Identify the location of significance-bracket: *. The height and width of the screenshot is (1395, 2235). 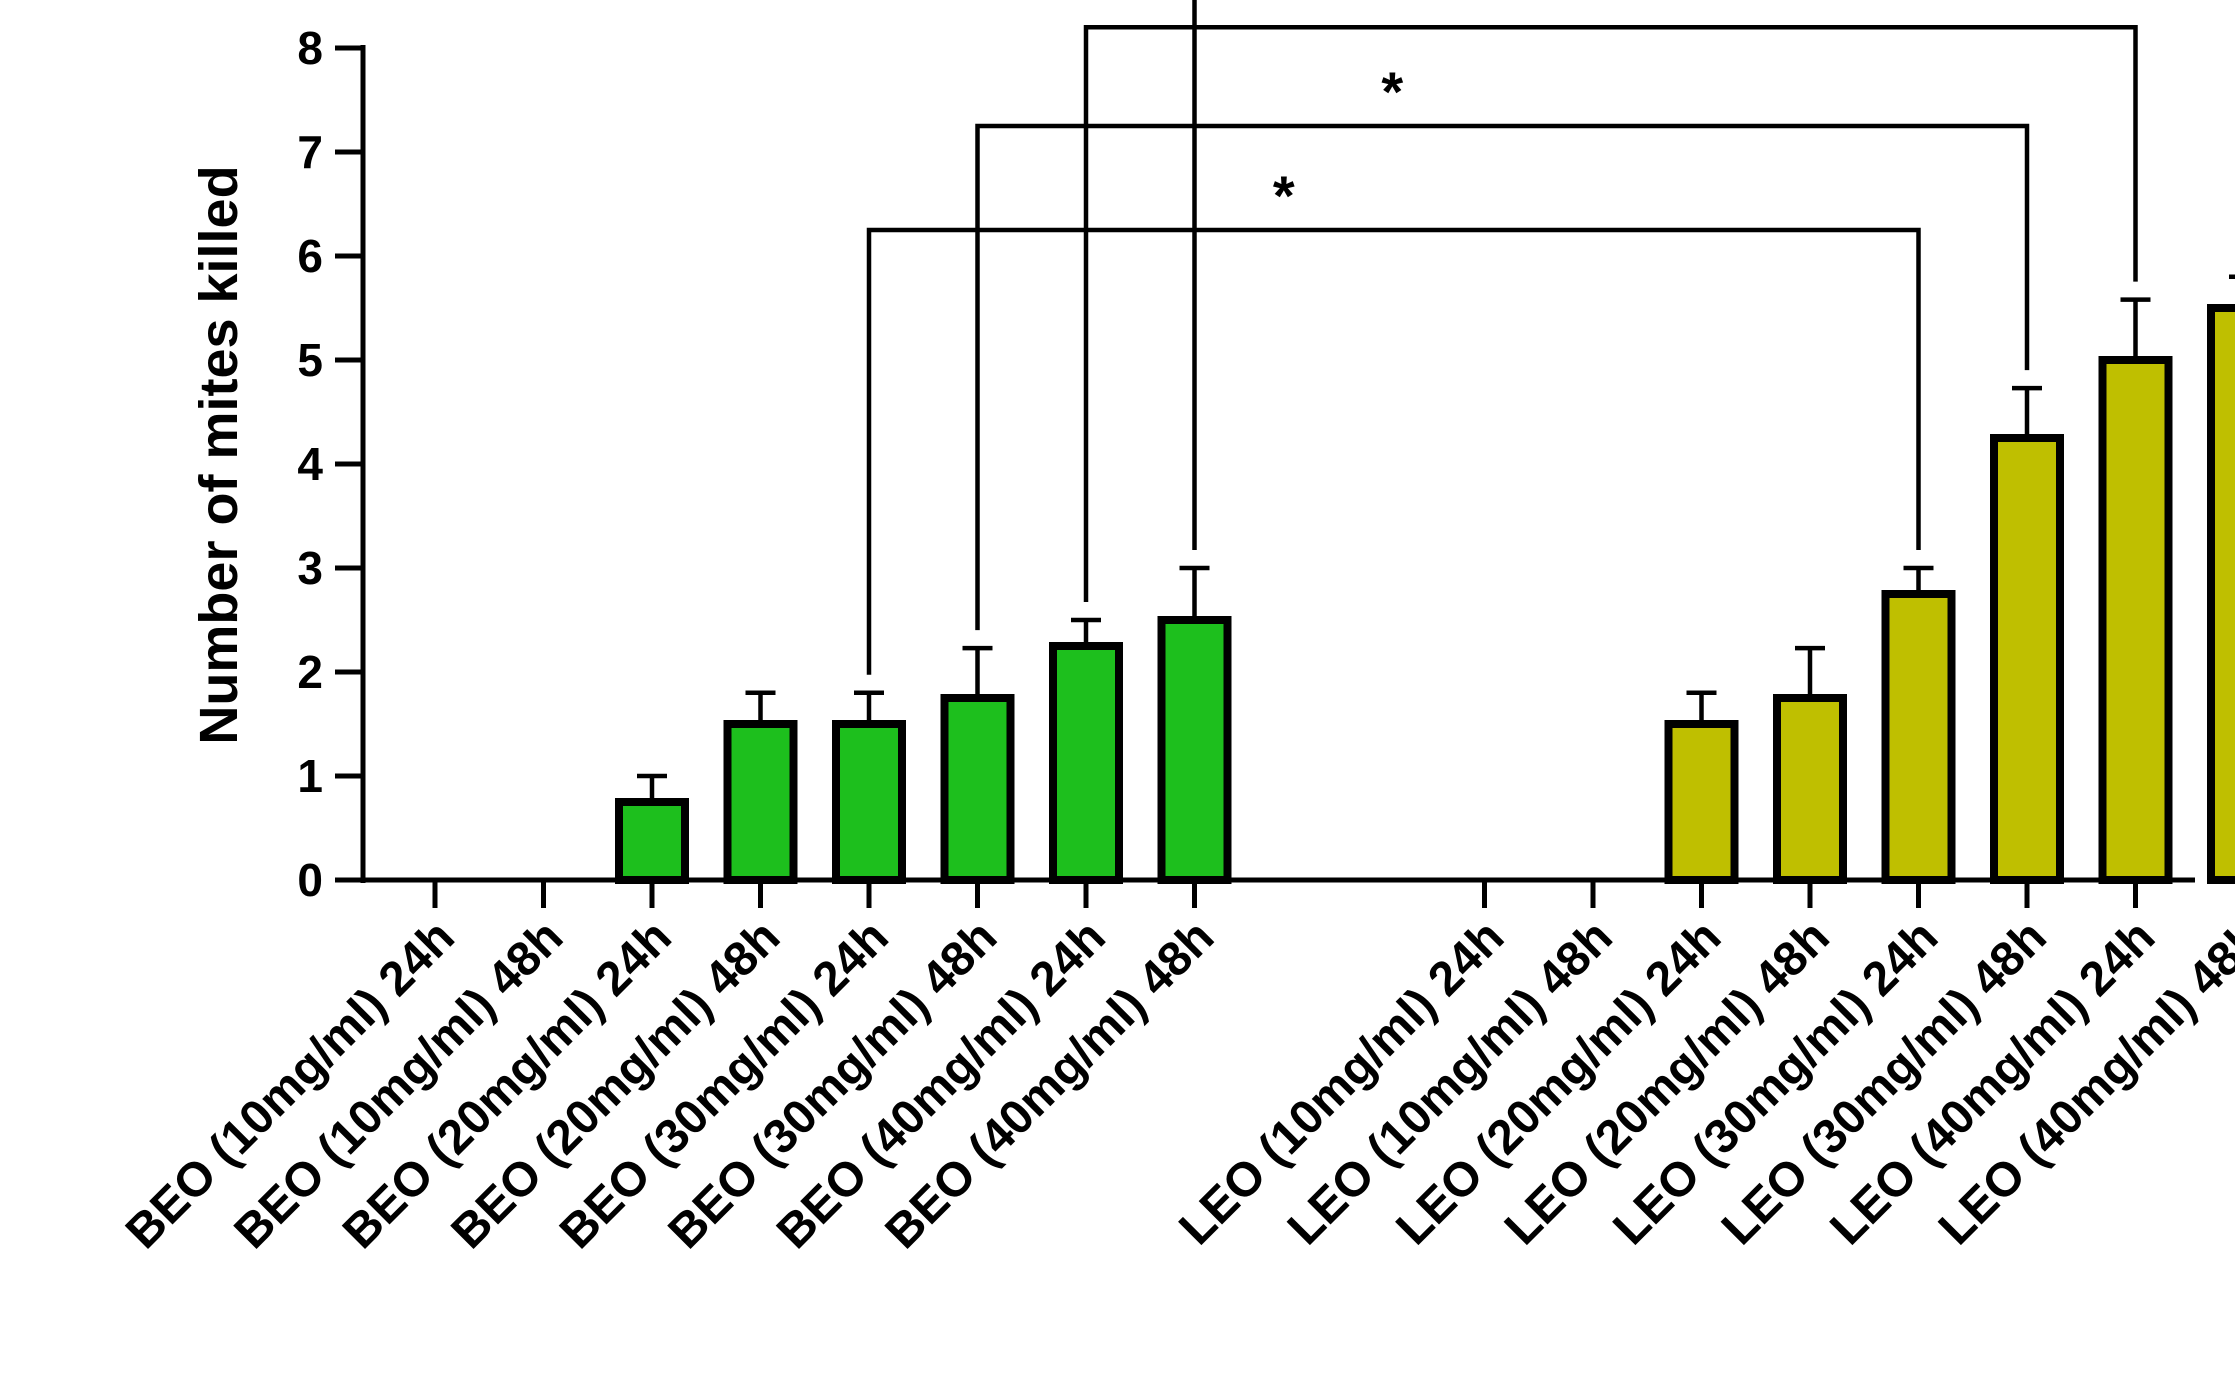
(1194, 275).